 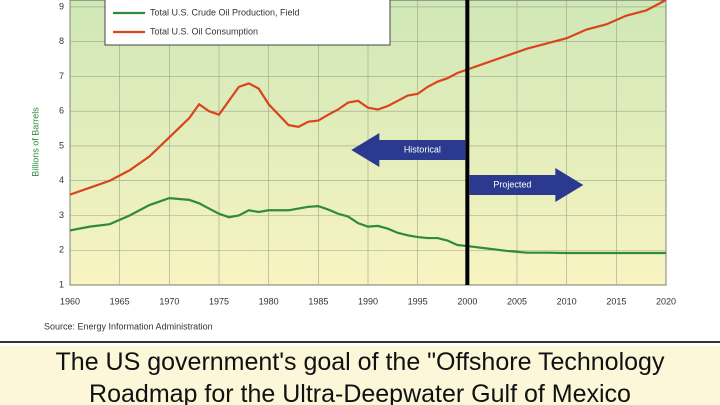 I want to click on x-tick-label: 1965, so click(x=120, y=301).